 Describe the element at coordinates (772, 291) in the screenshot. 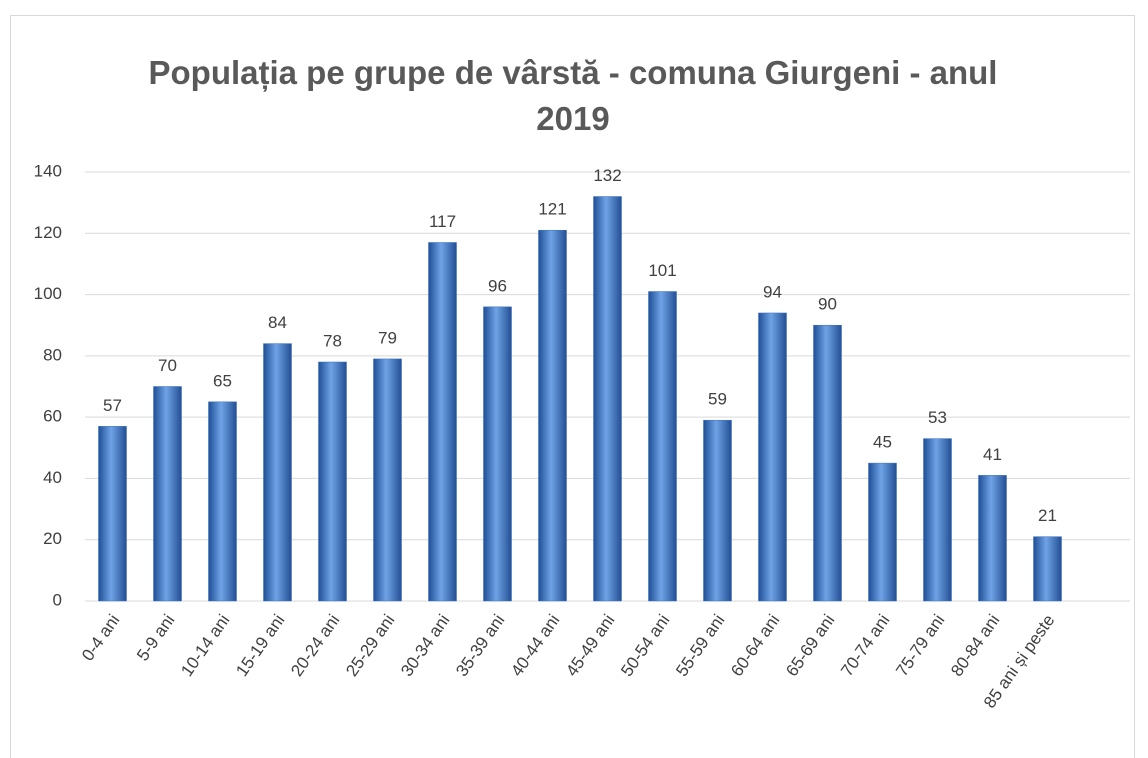

I see `data-label: 94` at that location.